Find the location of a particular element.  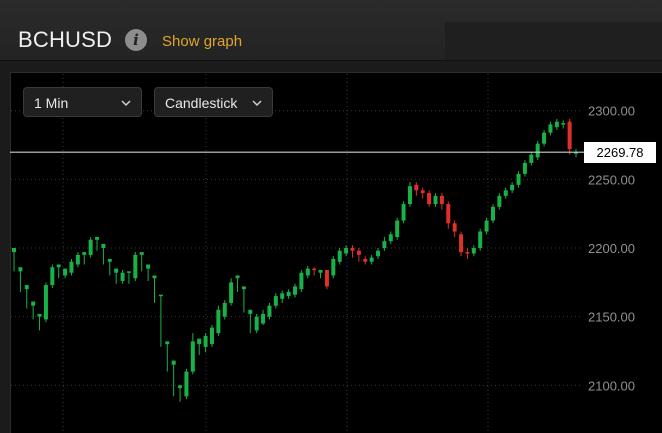

chart-type-value: Candlestick is located at coordinates (201, 103).